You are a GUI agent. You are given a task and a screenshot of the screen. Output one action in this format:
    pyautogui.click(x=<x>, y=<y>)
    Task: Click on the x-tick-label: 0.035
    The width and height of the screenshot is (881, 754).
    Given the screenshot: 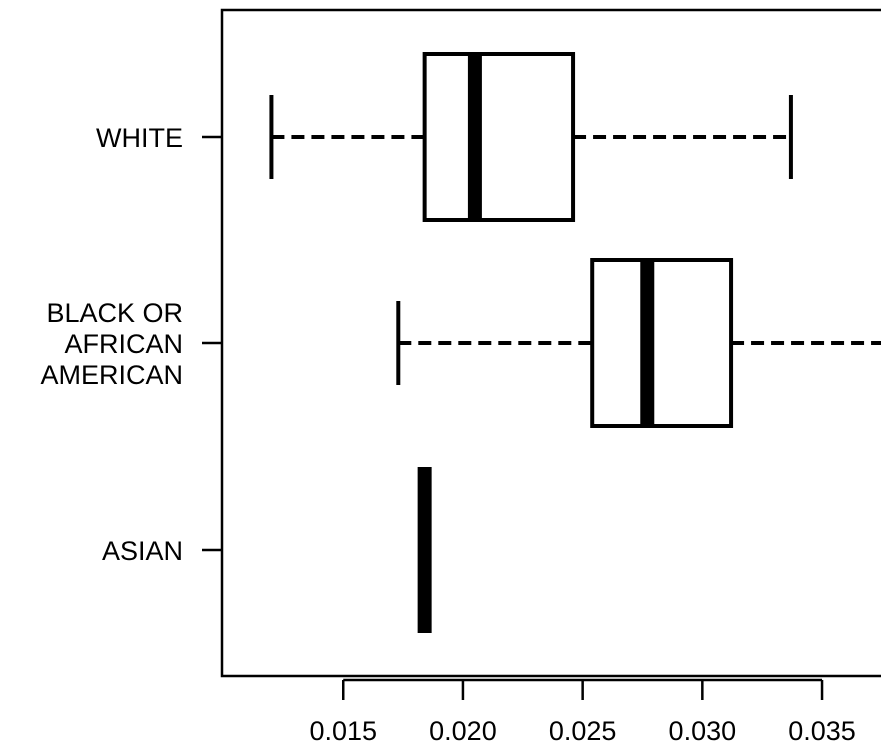 What is the action you would take?
    pyautogui.click(x=822, y=731)
    